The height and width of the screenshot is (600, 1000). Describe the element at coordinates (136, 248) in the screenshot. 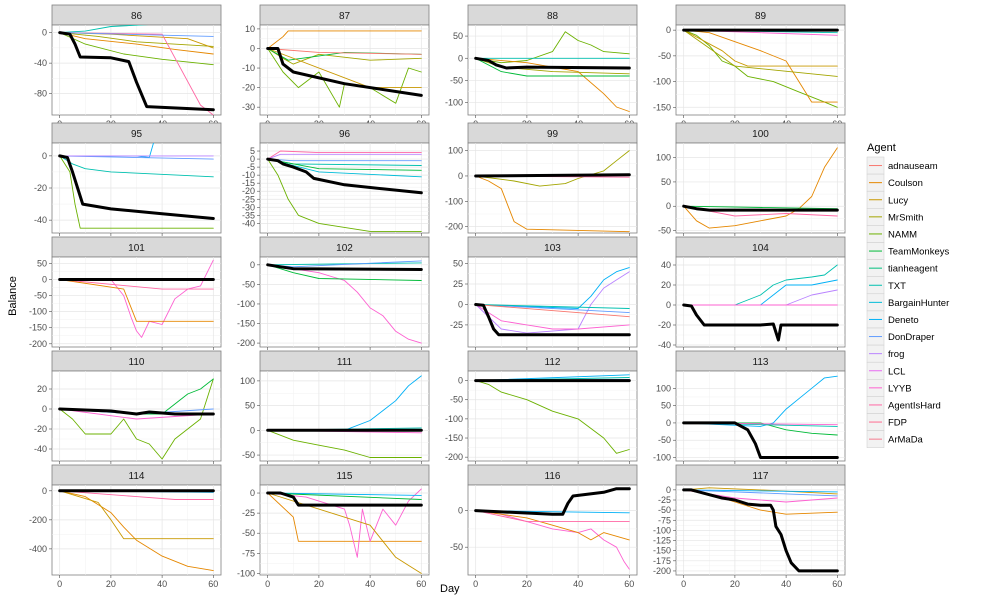

I see `facet-strip-label: 101` at that location.